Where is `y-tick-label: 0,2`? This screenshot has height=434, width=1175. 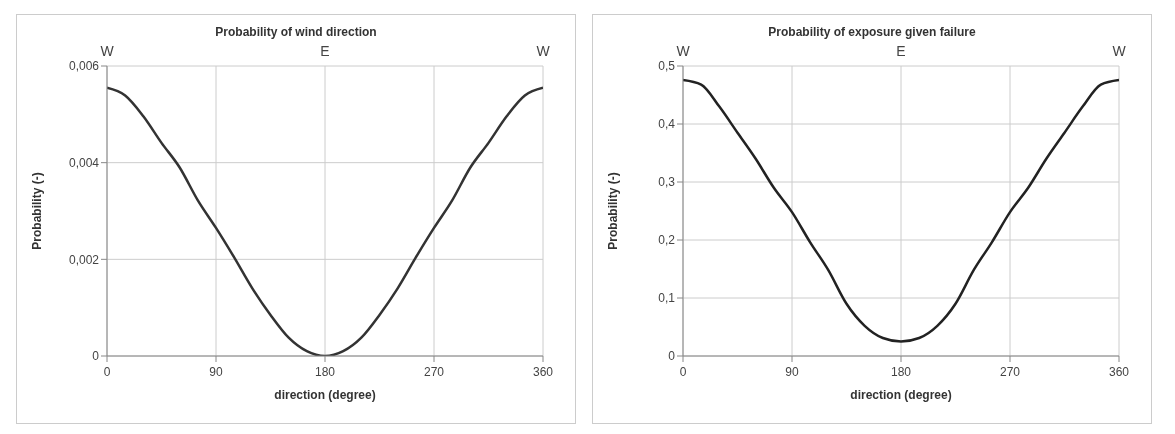 y-tick-label: 0,2 is located at coordinates (667, 240).